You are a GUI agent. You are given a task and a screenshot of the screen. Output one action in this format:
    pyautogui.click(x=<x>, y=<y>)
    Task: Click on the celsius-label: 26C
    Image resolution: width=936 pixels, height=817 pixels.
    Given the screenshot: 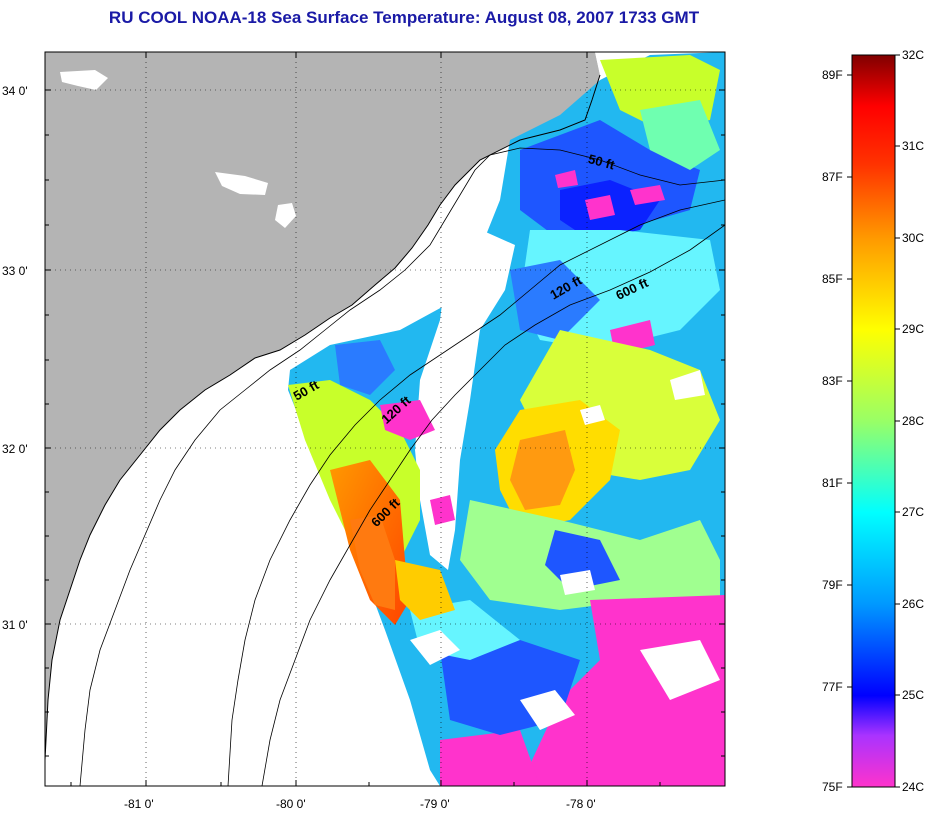 What is the action you would take?
    pyautogui.click(x=913, y=604)
    